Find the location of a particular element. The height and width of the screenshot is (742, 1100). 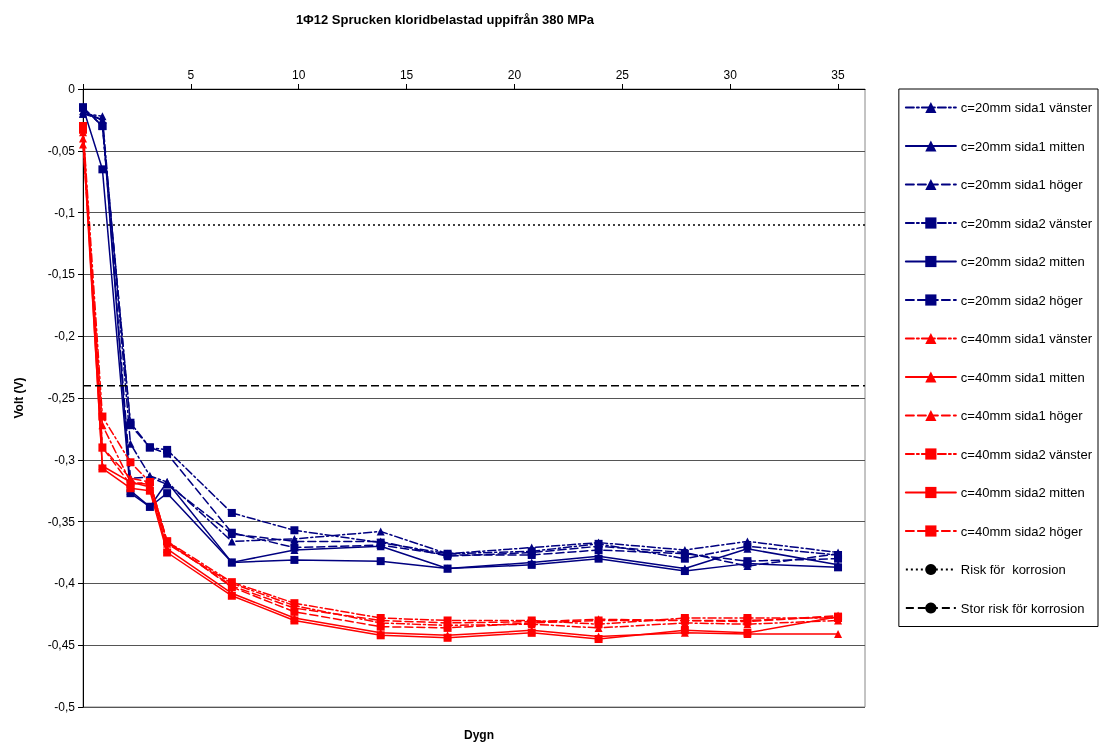

x-tick-label: 5 is located at coordinates (191, 75).